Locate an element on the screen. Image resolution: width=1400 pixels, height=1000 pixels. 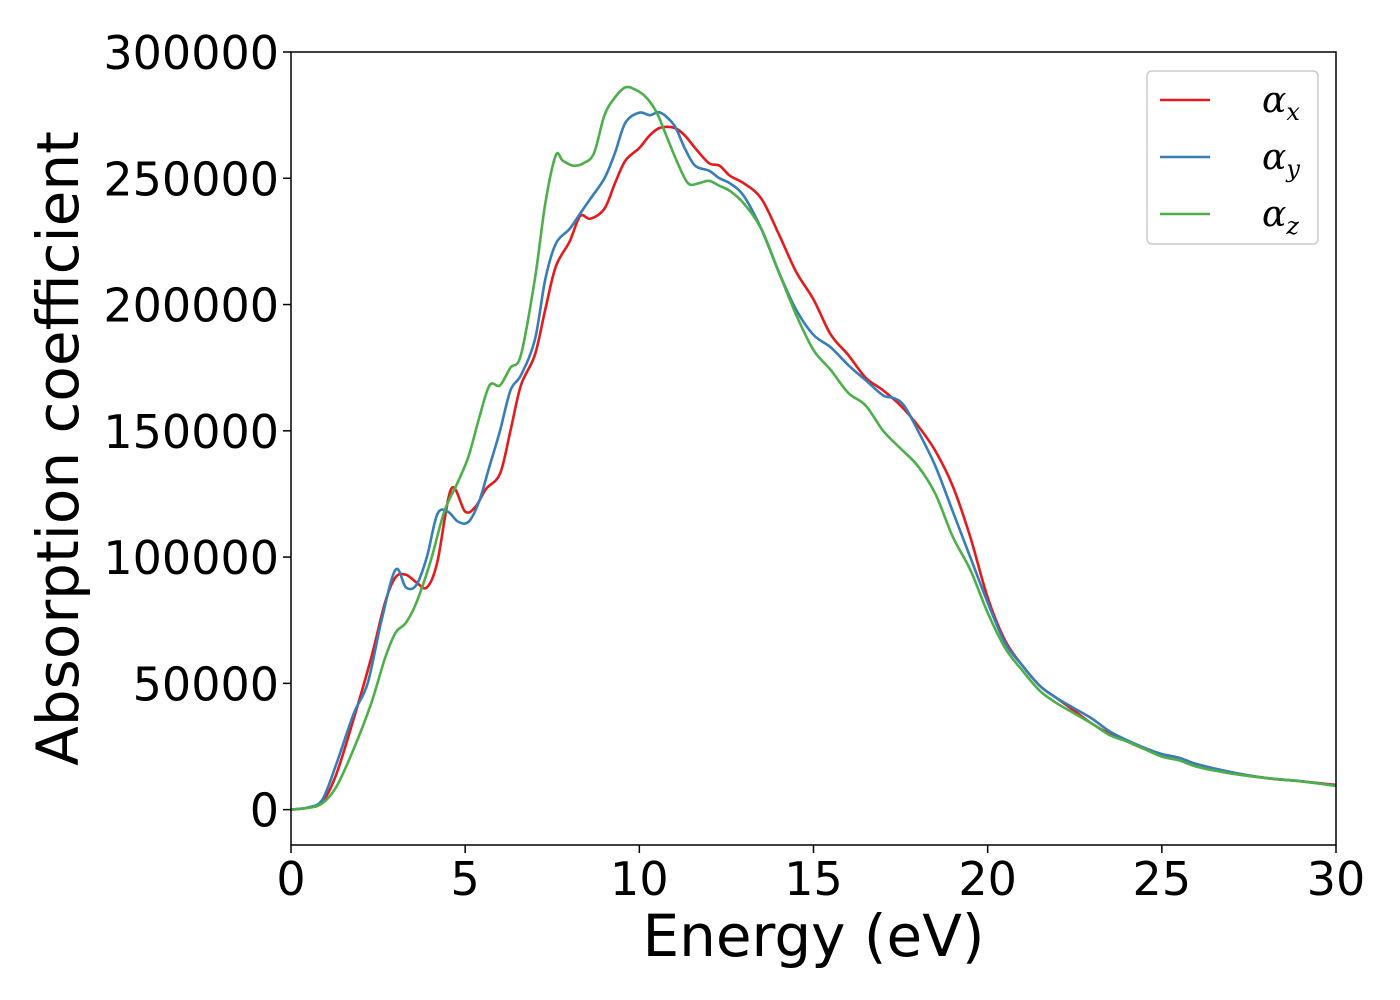
x-axis-ticks: 0 5 10 15 20 25 30 is located at coordinates (820, 875).